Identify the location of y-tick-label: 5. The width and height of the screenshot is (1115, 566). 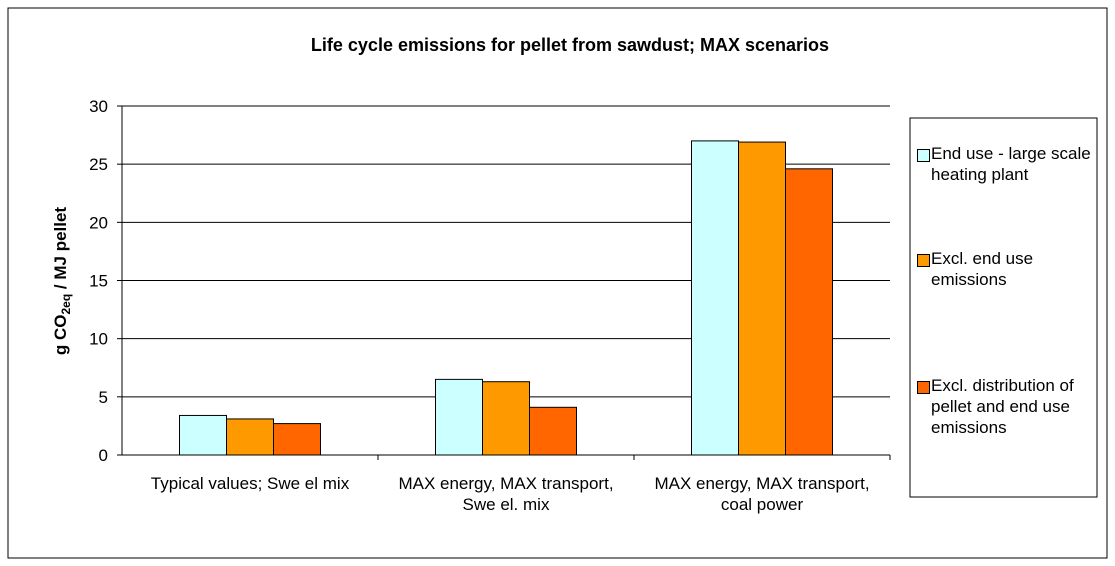
(103, 397).